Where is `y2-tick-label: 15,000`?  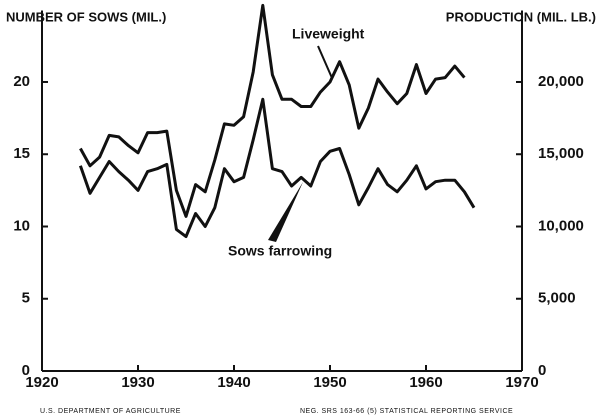
y2-tick-label: 15,000 is located at coordinates (561, 153).